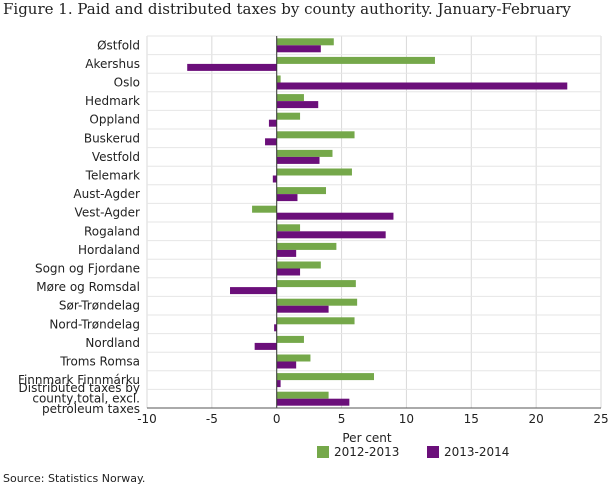 The image size is (610, 488). What do you see at coordinates (367, 438) in the screenshot?
I see `x-axis-label: Per cent` at bounding box center [367, 438].